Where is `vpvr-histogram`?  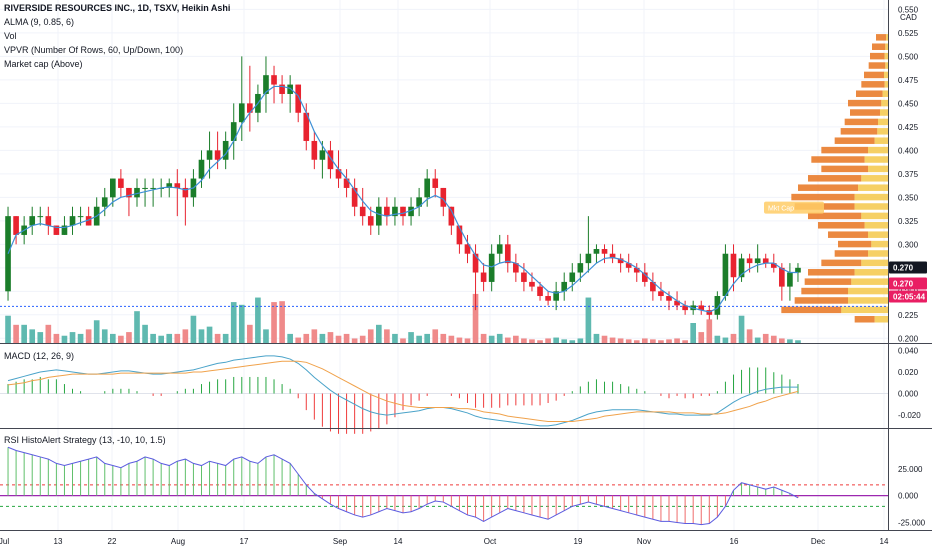 vpvr-histogram is located at coordinates (834, 178).